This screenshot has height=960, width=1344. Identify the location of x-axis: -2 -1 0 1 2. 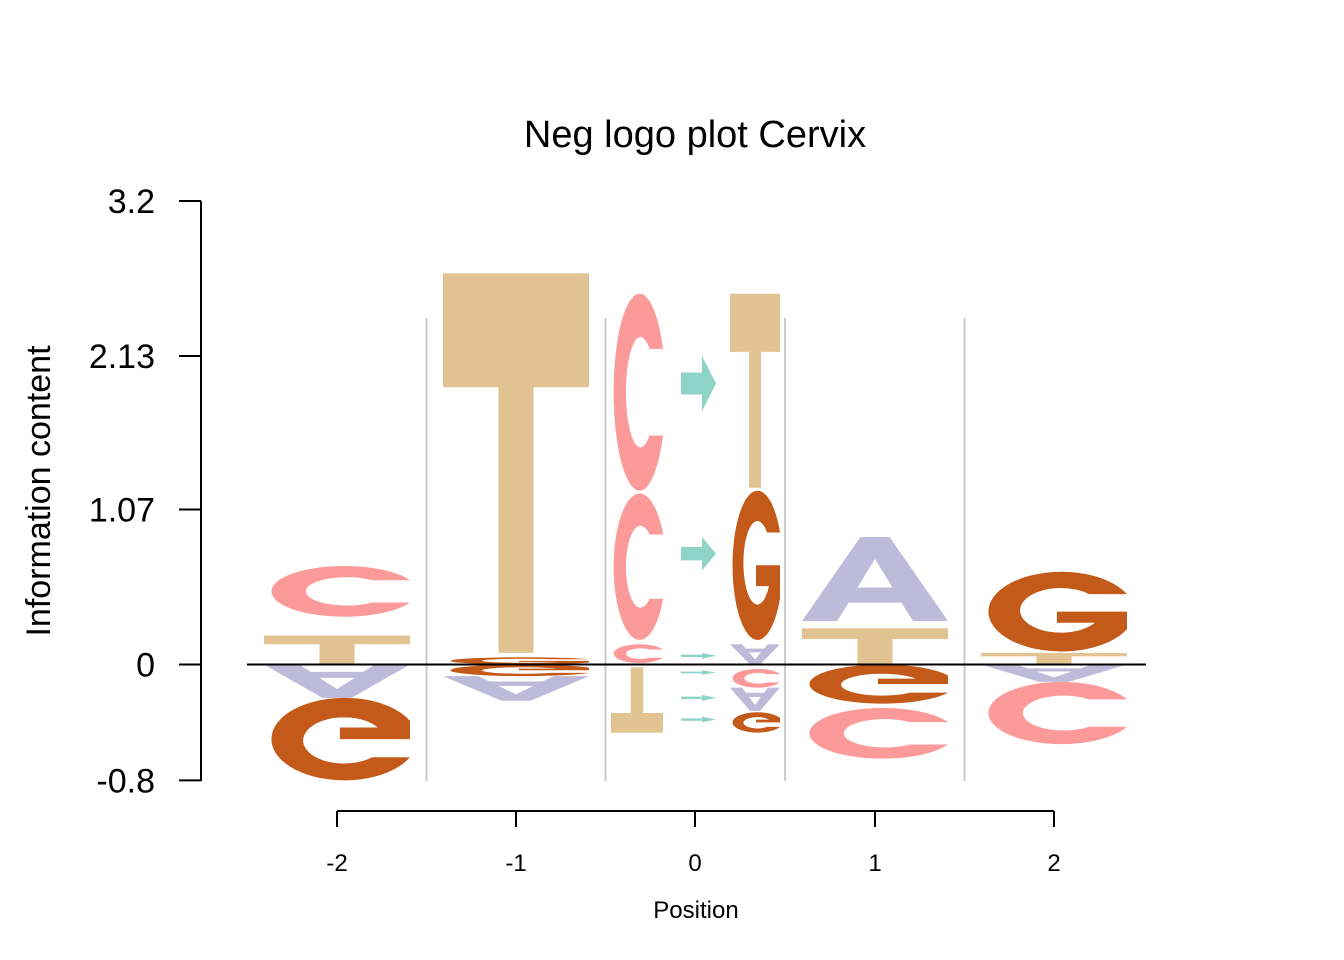
(693, 843).